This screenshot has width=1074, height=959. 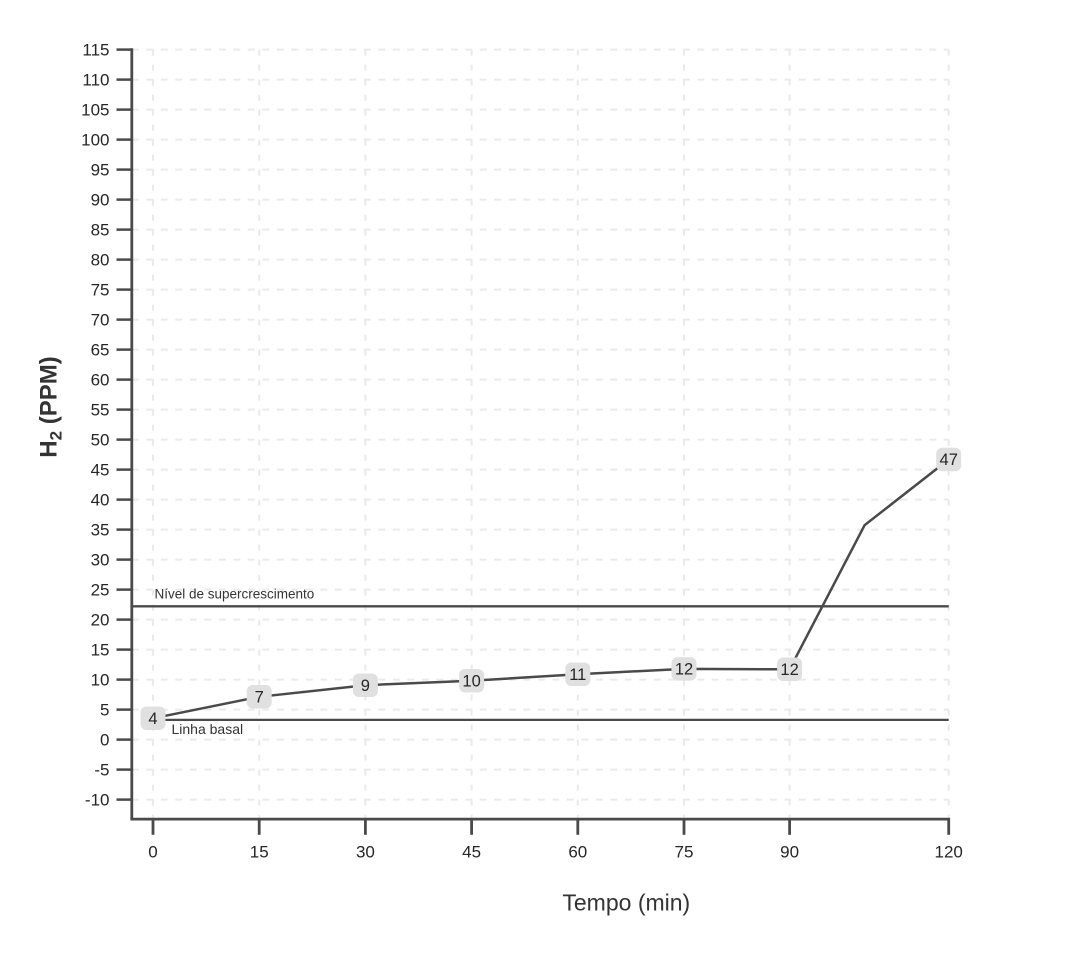 What do you see at coordinates (95, 110) in the screenshot?
I see `svg-text: 105` at bounding box center [95, 110].